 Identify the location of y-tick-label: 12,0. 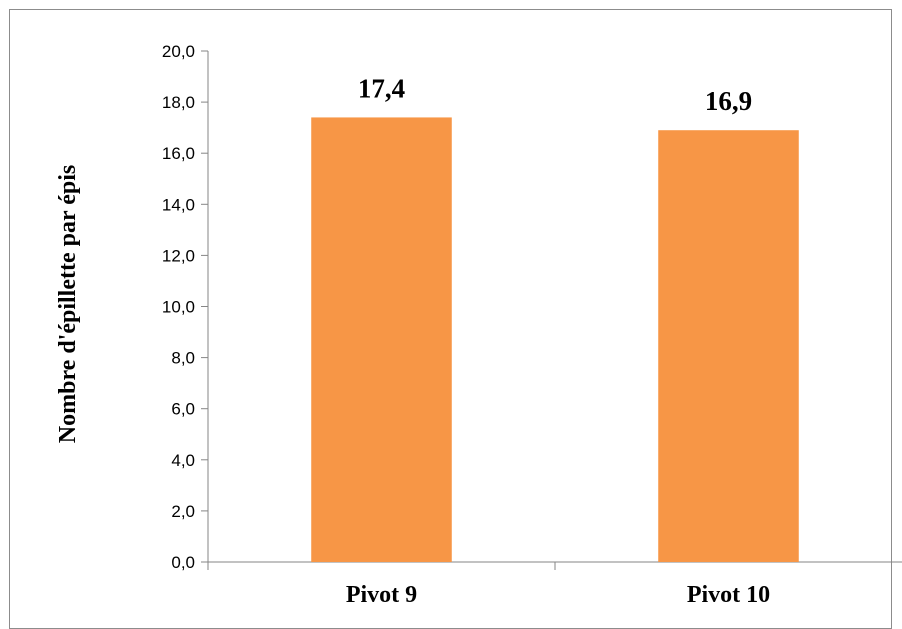
(178, 255).